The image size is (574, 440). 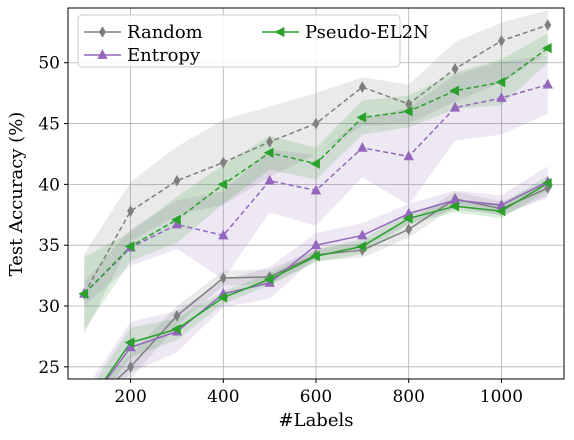 What do you see at coordinates (49, 246) in the screenshot?
I see `y-tick-label: 35` at bounding box center [49, 246].